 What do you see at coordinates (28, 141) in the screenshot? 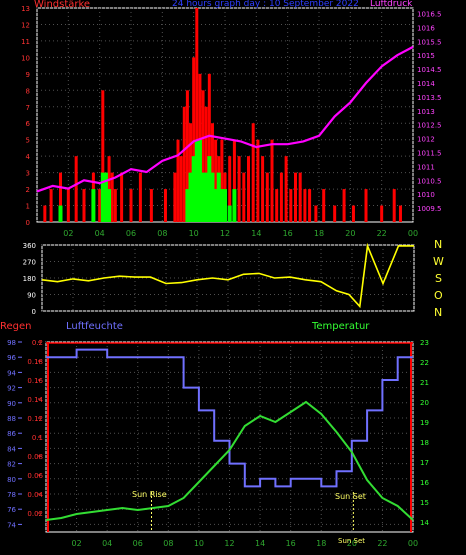
I see `wind-y-tick-label: 5` at bounding box center [28, 141].